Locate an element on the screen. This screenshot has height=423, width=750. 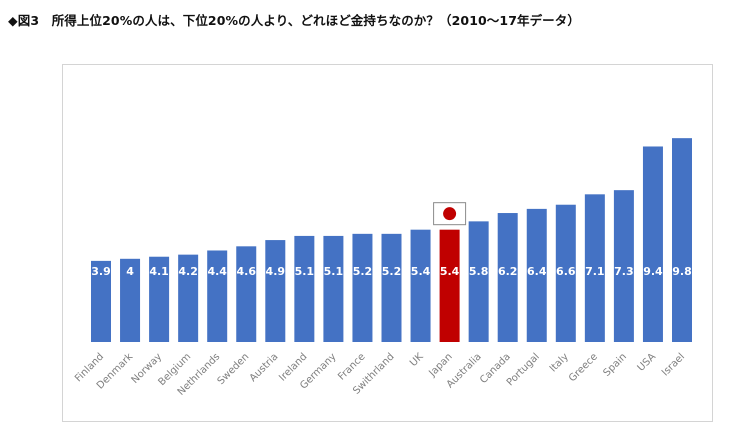
bar-israel is located at coordinates (682, 240).